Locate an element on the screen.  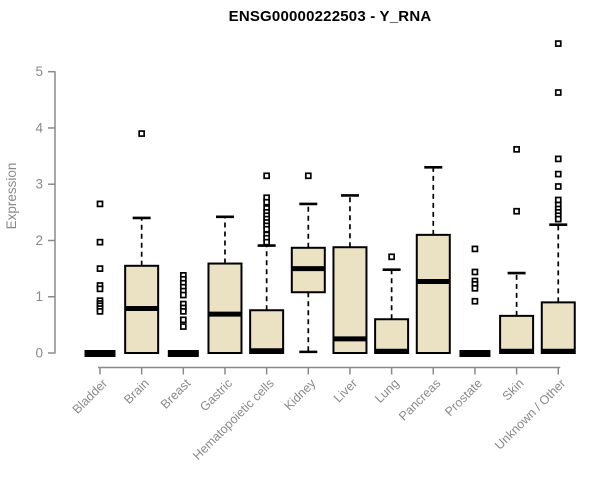
box-group-unknown-other is located at coordinates (558, 197).